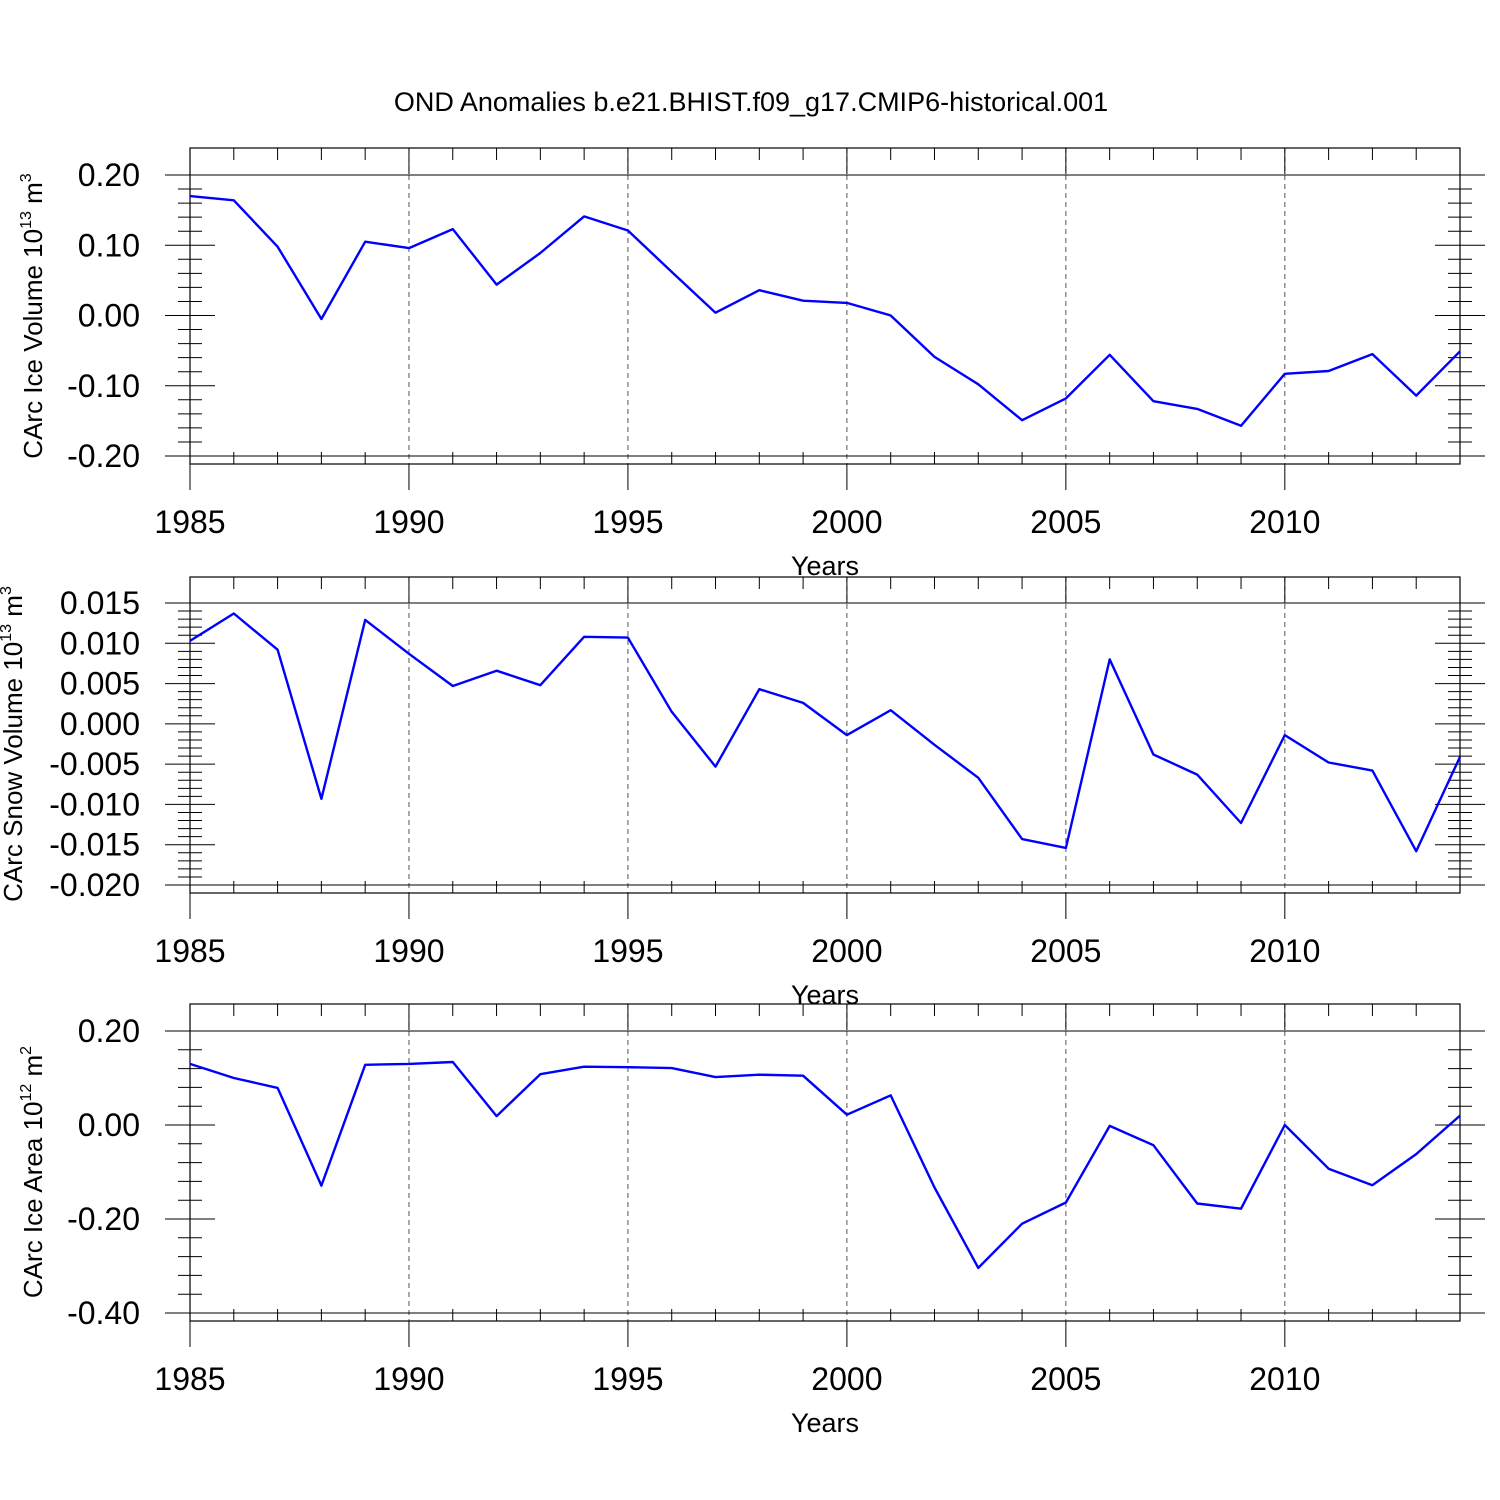 This screenshot has width=1500, height=1500. What do you see at coordinates (14, 772) in the screenshot?
I see `y-label-text: CArc Snow Volume 10` at bounding box center [14, 772].